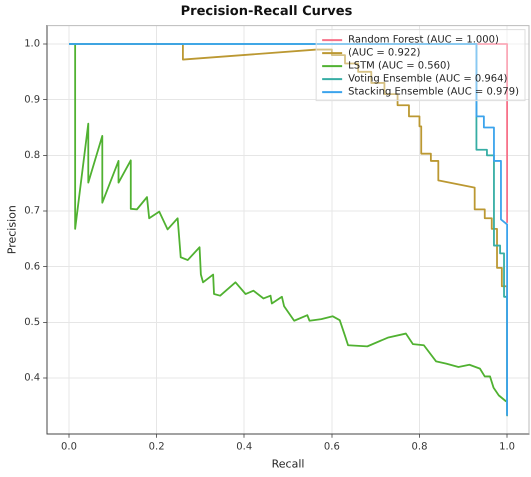 The height and width of the screenshot is (477, 531). I want to click on y-tick-label: 0.7, so click(32, 211).